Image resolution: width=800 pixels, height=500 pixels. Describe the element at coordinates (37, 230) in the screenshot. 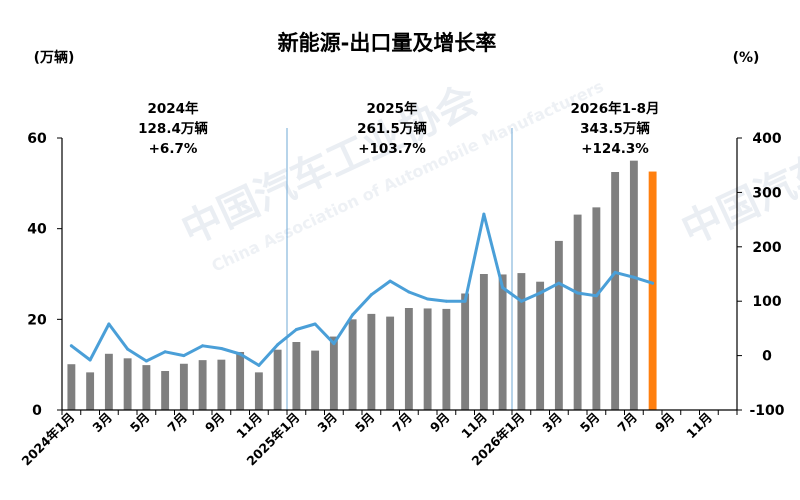

I see `left-tick-label: 40` at that location.